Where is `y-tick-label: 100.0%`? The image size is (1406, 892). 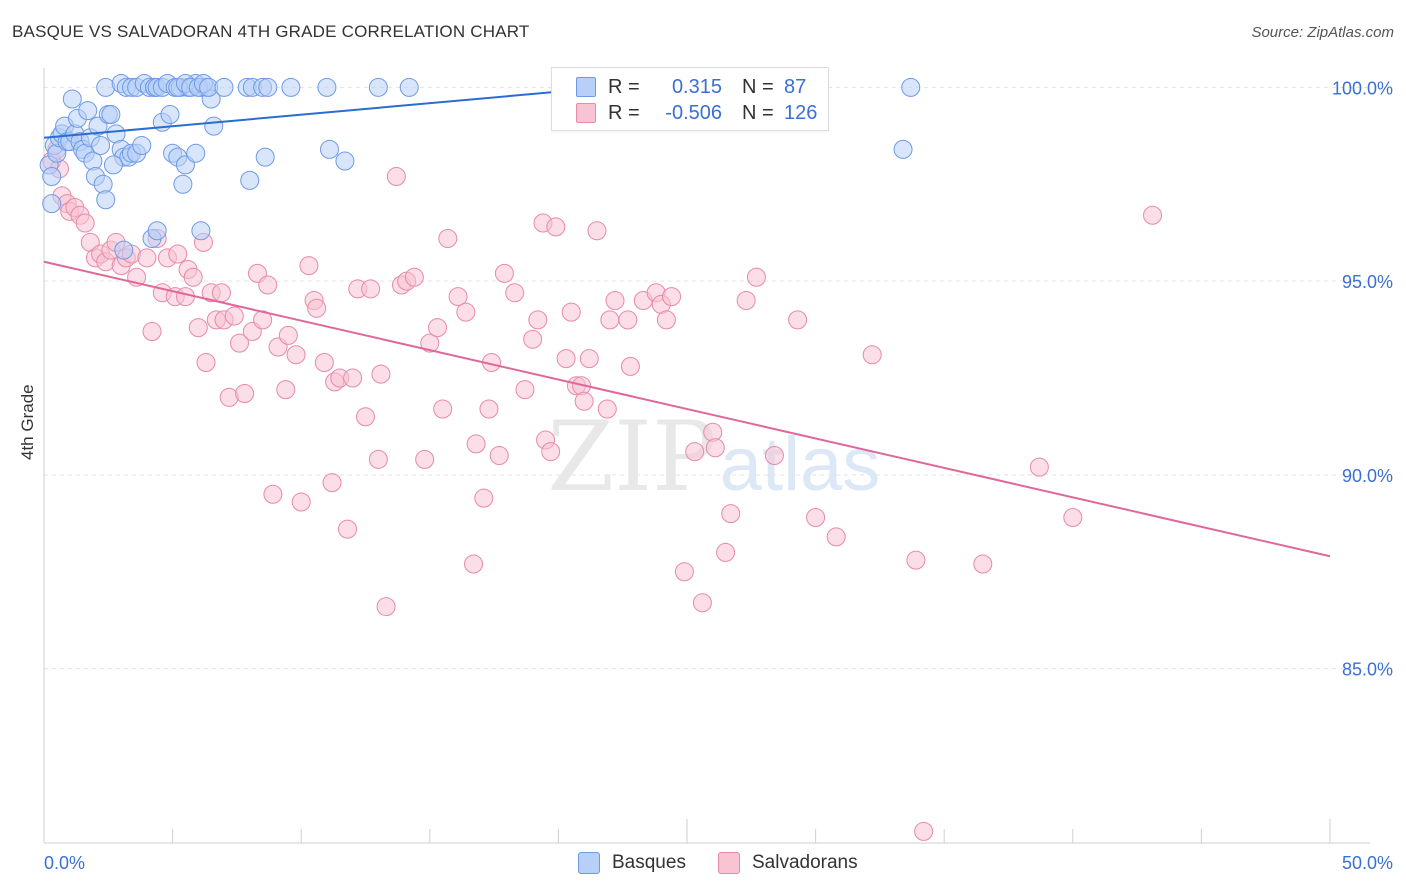 y-tick-label: 100.0% is located at coordinates (1362, 88).